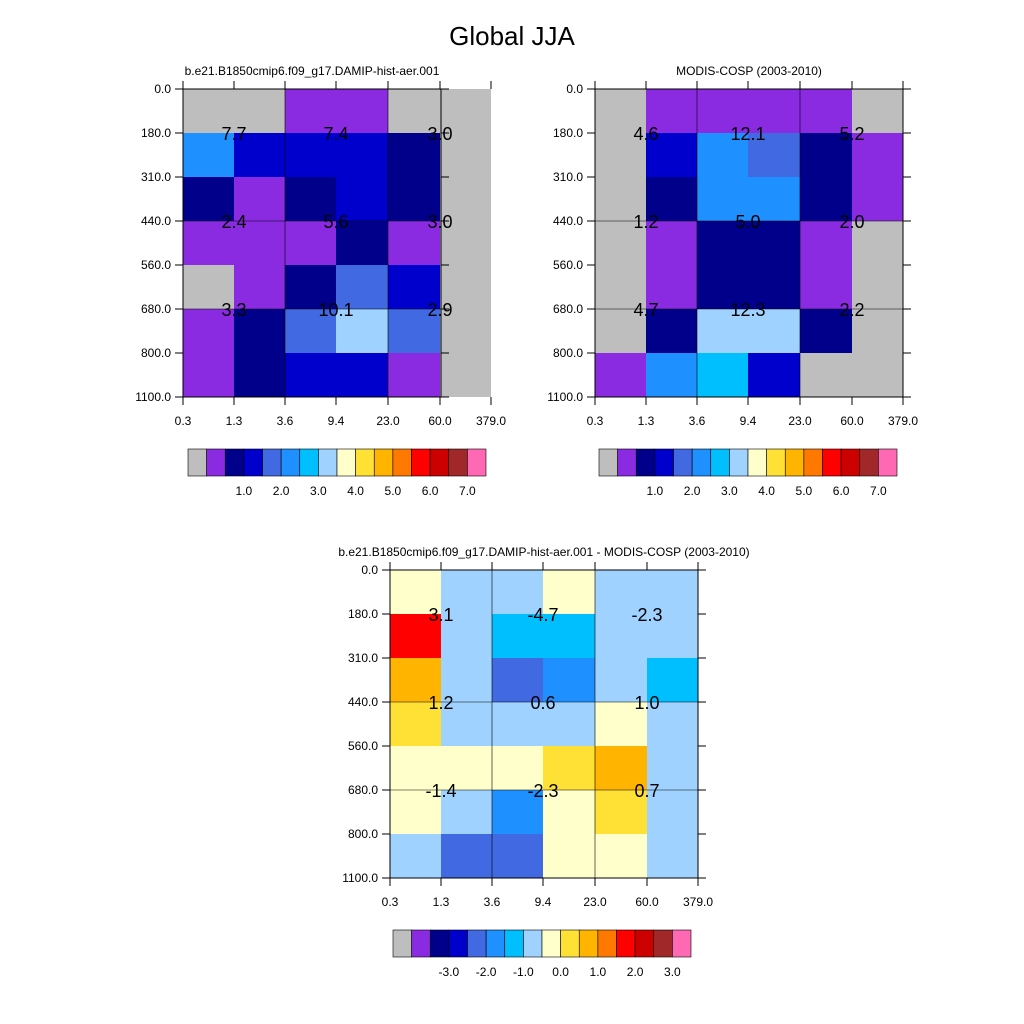 This screenshot has height=1024, width=1024. I want to click on data-label: 2.0, so click(851, 222).